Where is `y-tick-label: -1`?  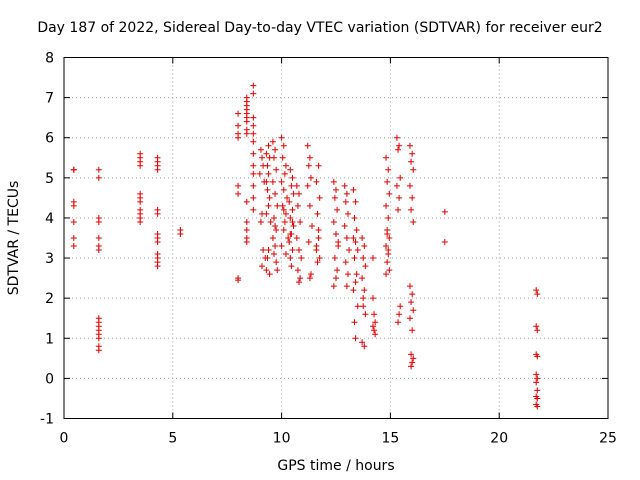
y-tick-label: -1 is located at coordinates (47, 420).